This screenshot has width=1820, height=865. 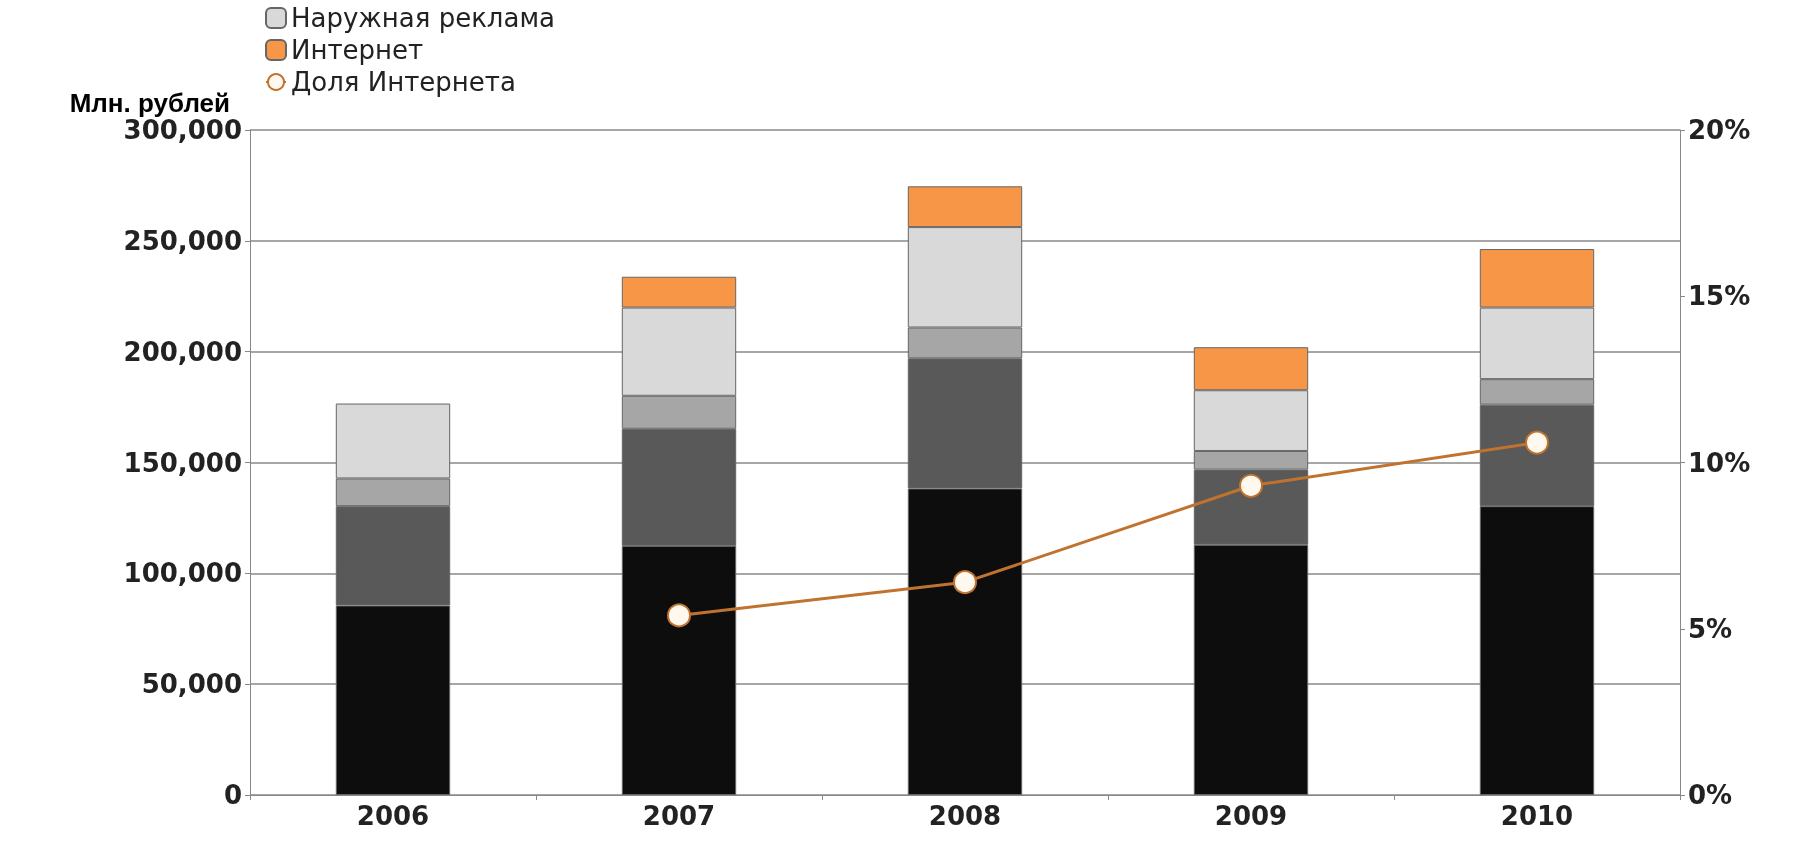 I want to click on y-tick-label: 50,000, so click(x=191, y=684).